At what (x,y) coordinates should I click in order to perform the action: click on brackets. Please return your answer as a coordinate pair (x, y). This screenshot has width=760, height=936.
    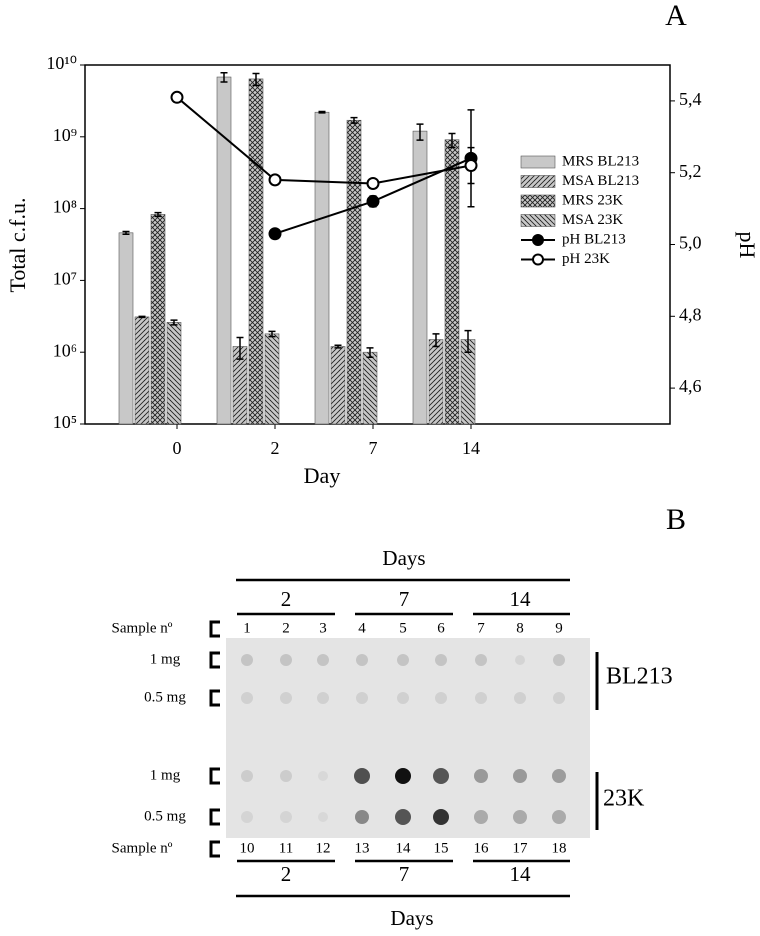
    Looking at the image, I should click on (214, 739).